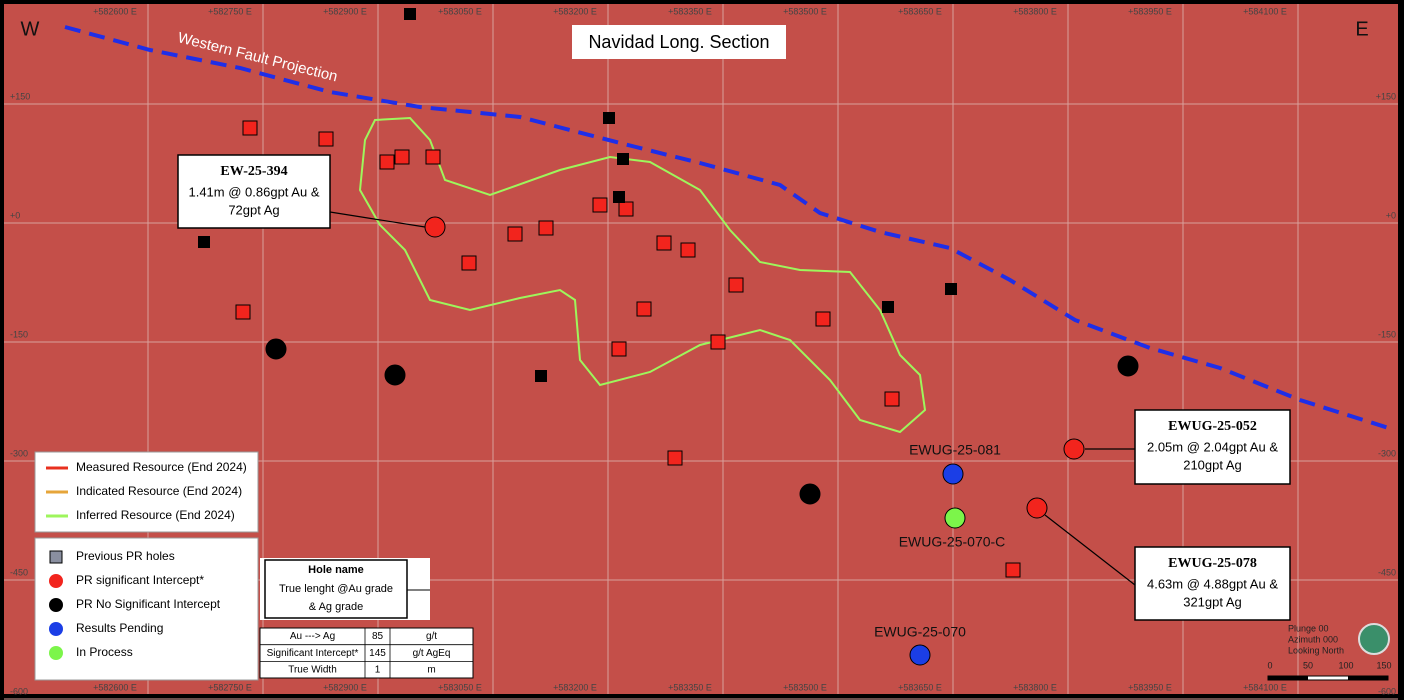 The image size is (1404, 700). Describe the element at coordinates (253, 171) in the screenshot. I see `callout-hole: EW-25-394` at that location.